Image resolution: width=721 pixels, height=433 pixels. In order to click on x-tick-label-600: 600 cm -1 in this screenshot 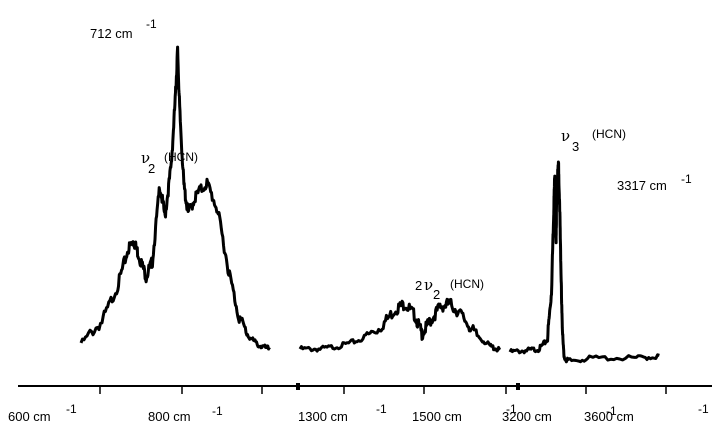, I will do `click(42, 413)`.